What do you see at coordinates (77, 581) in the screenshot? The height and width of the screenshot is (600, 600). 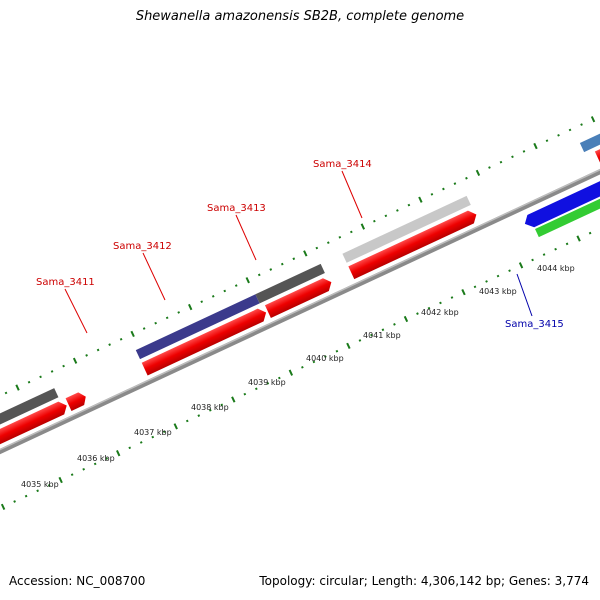 I see `accession-text: Accession: NC_008700` at bounding box center [77, 581].